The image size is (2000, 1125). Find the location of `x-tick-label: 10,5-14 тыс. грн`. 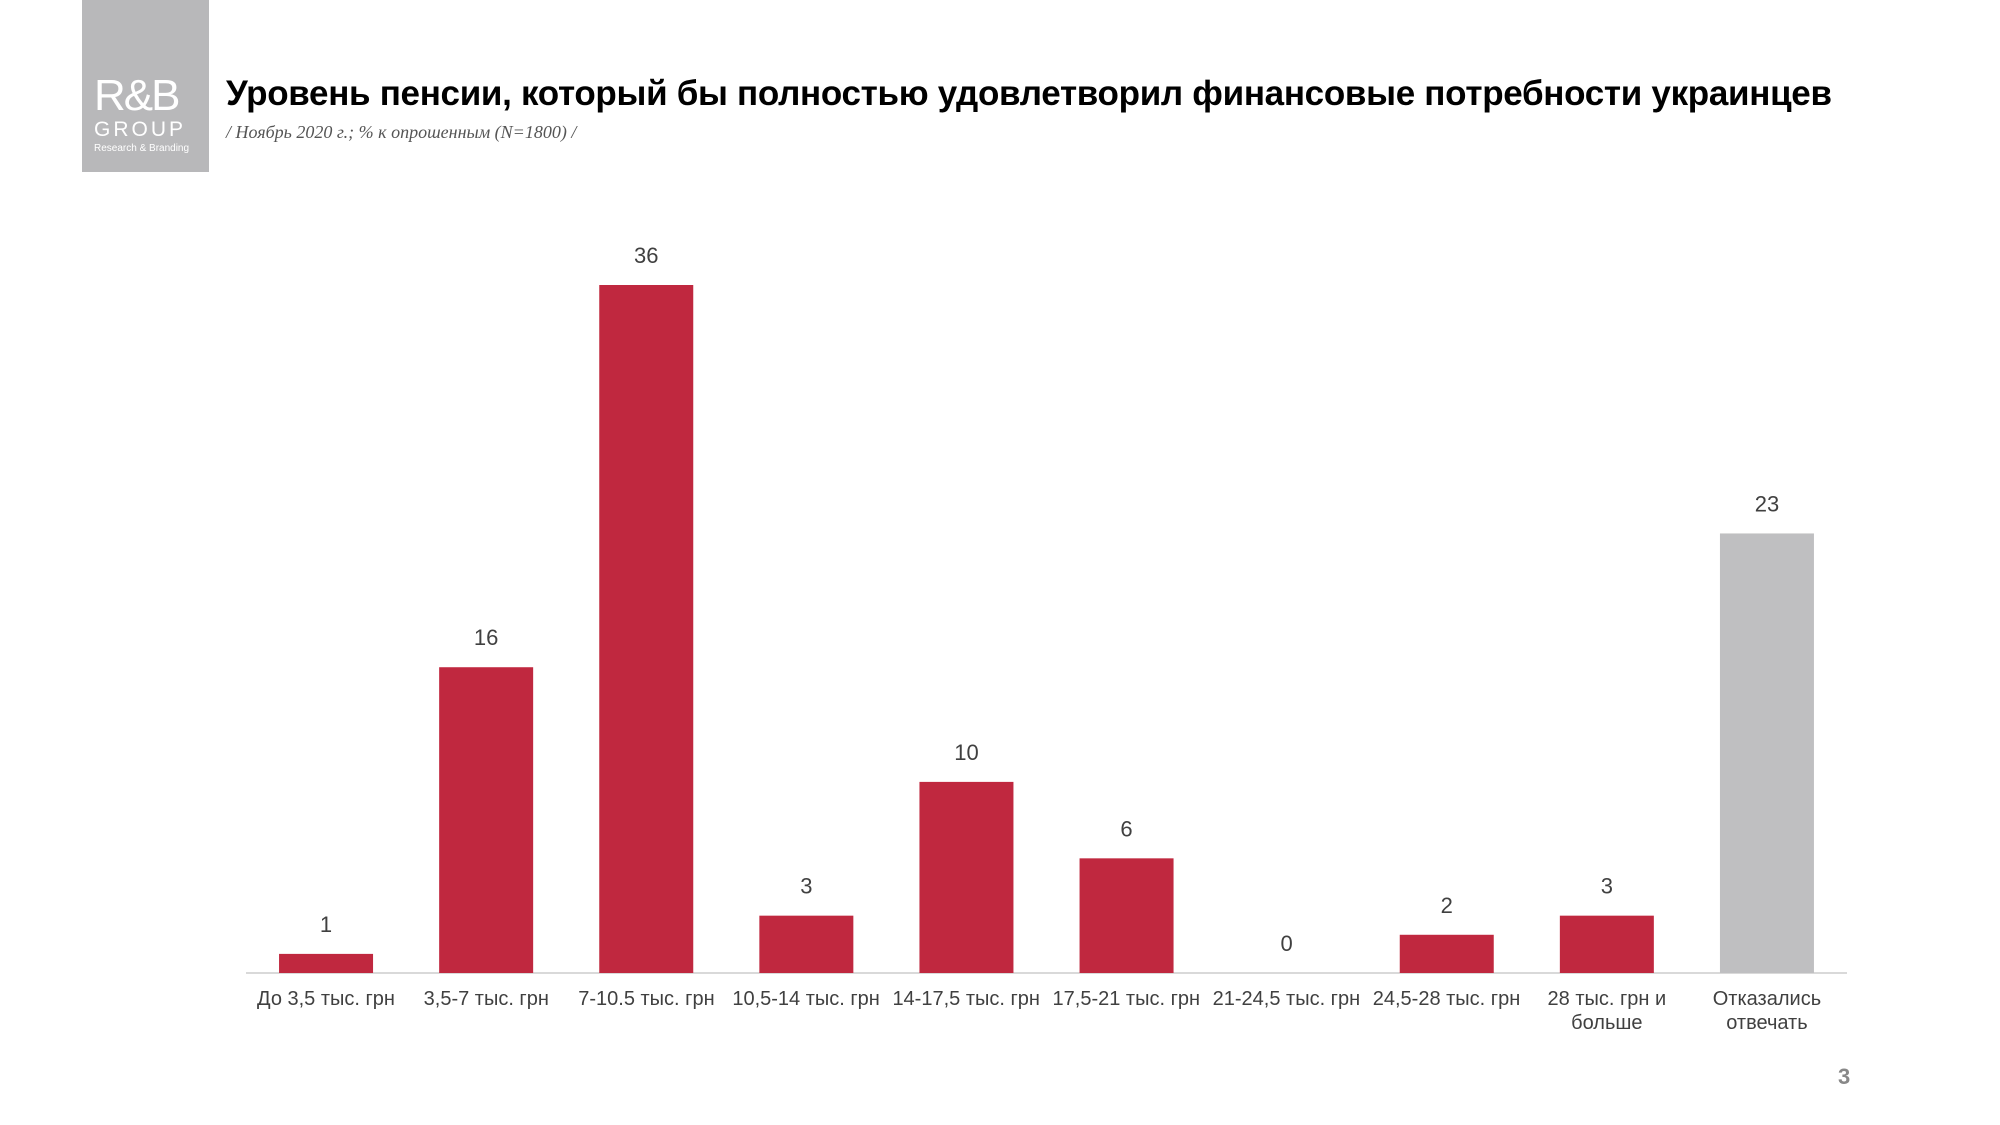

x-tick-label: 10,5-14 тыс. грн is located at coordinates (806, 999).